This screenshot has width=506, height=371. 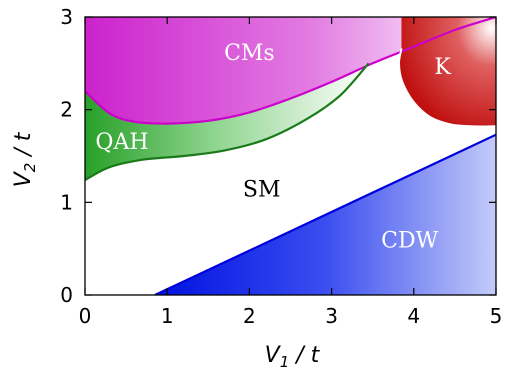 I want to click on y-axis-title: V2 / t, so click(x=25, y=159).